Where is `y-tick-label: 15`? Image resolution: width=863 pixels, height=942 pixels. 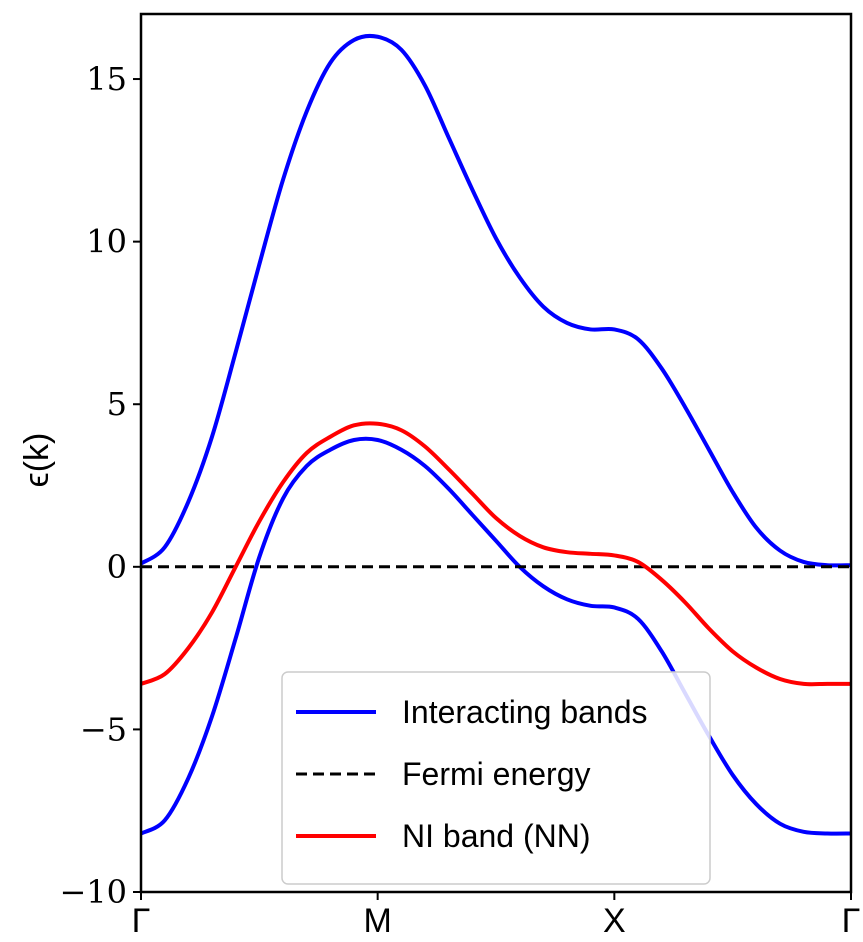
y-tick-label: 15 is located at coordinates (106, 79).